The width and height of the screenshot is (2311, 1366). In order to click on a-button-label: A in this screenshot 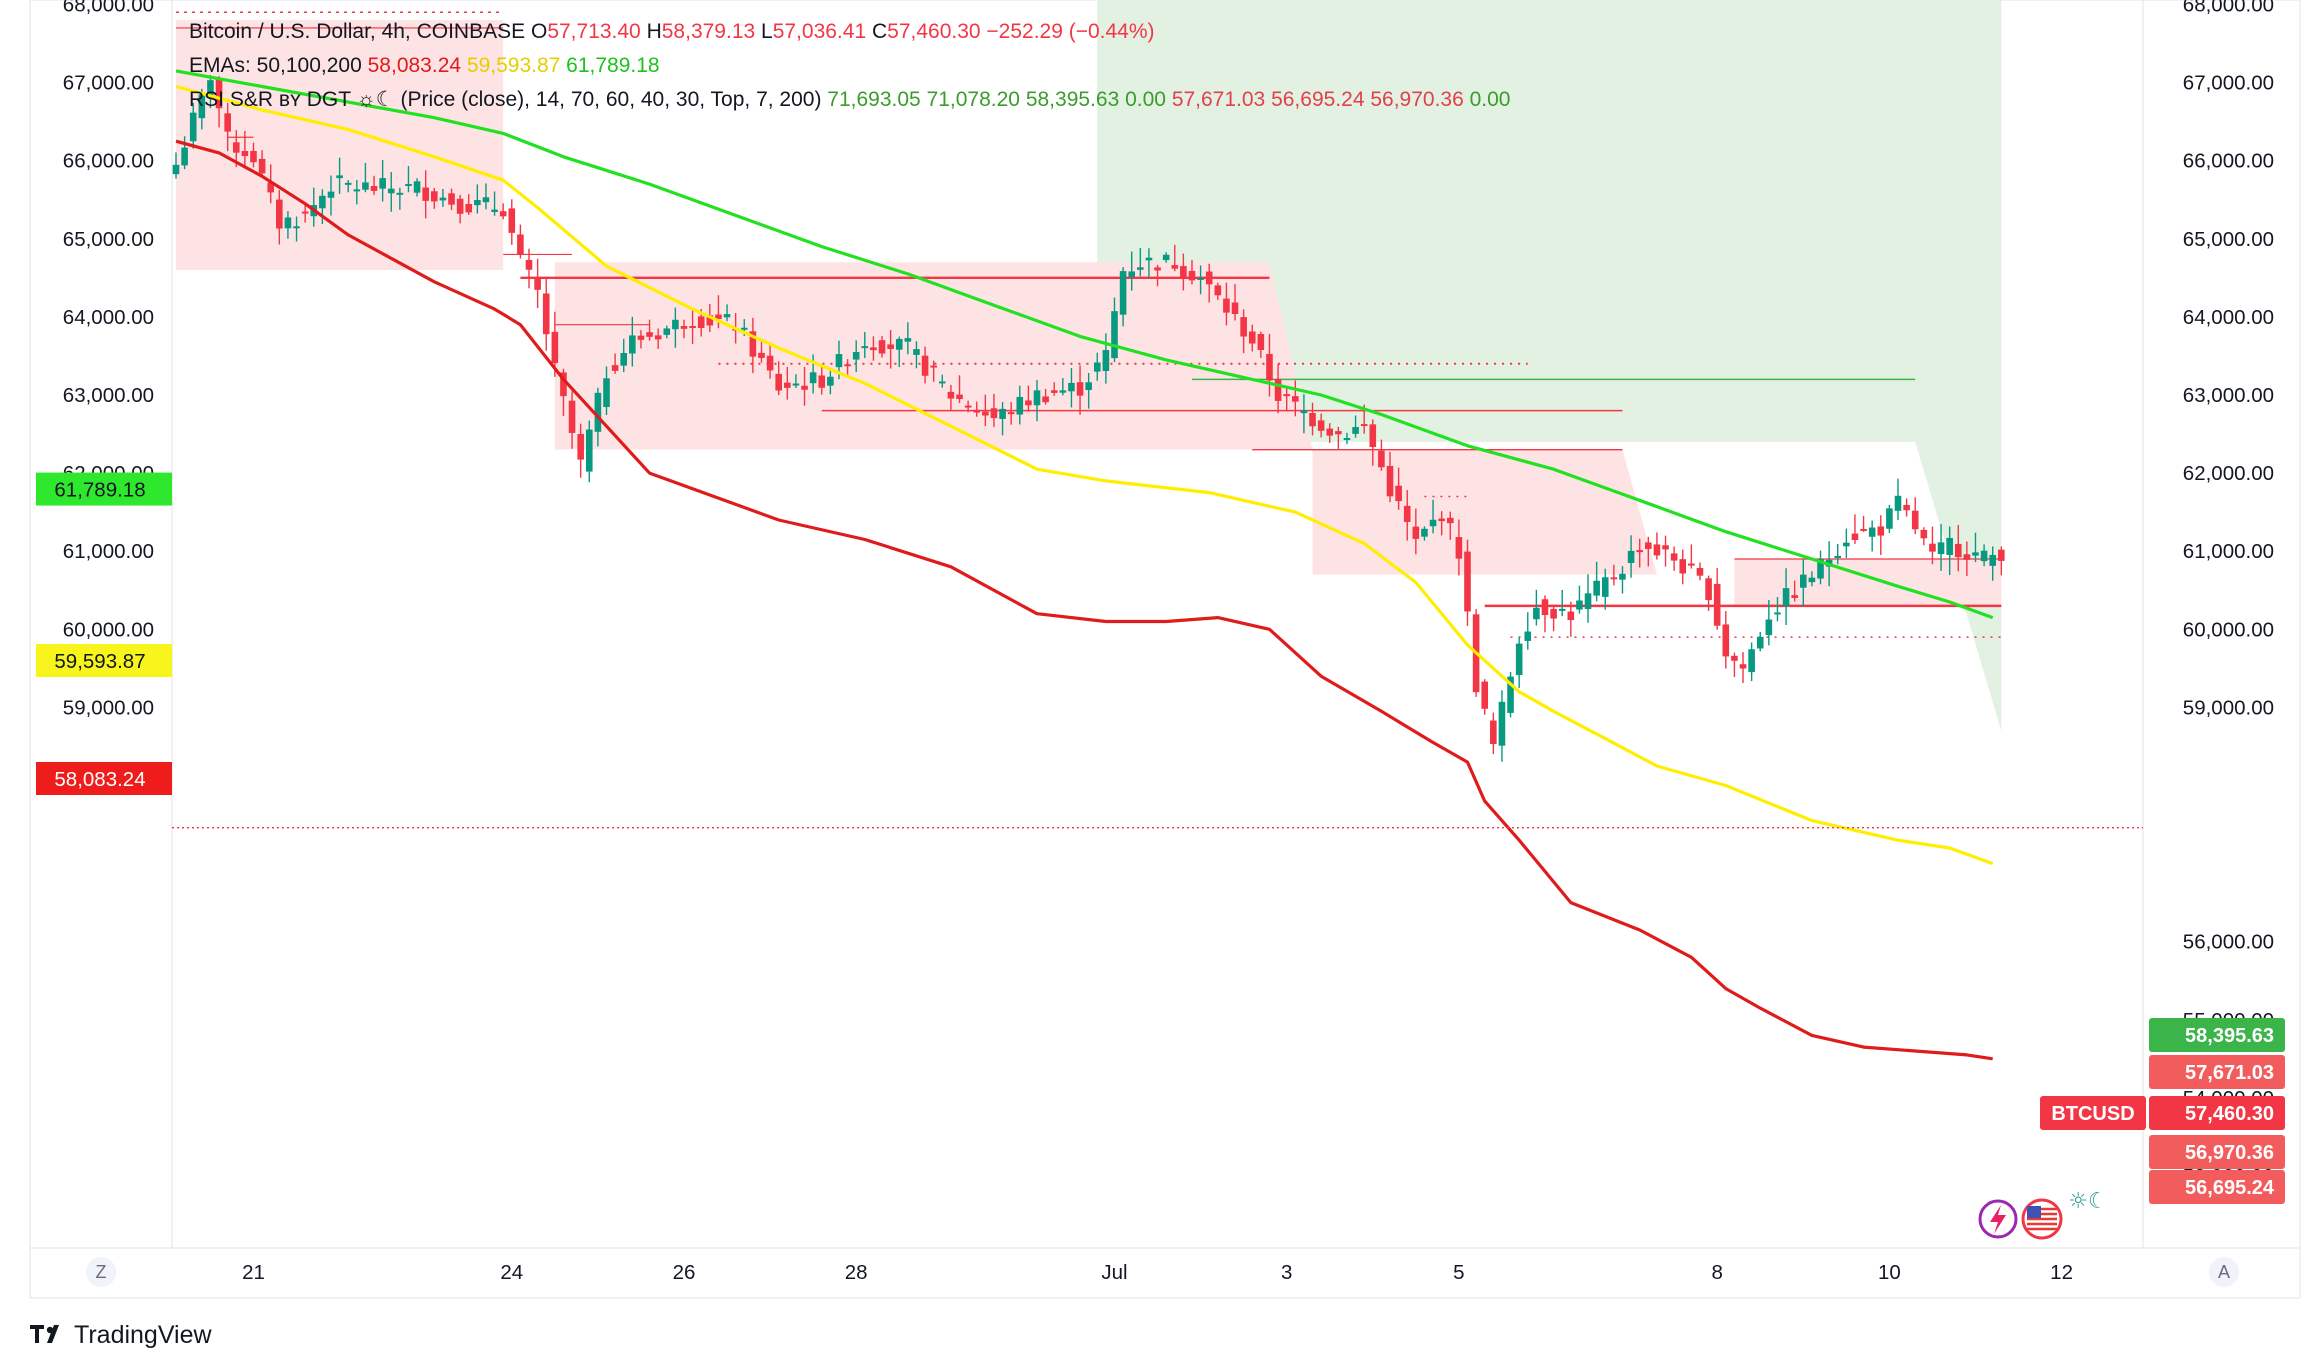, I will do `click(2224, 1272)`.